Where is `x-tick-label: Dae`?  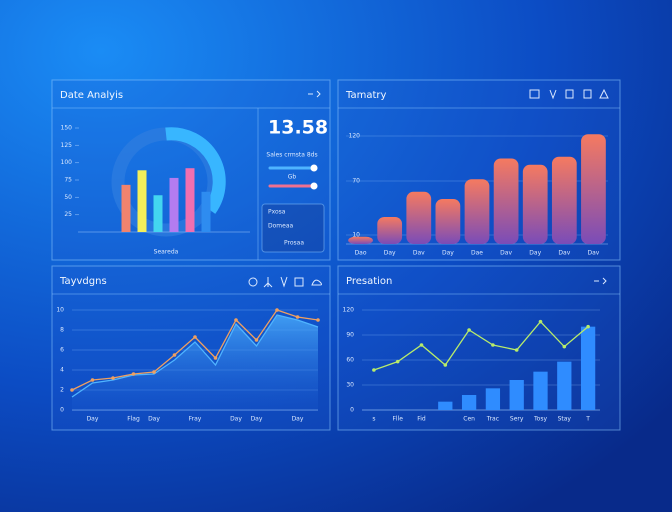
x-tick-label: Dae is located at coordinates (477, 253).